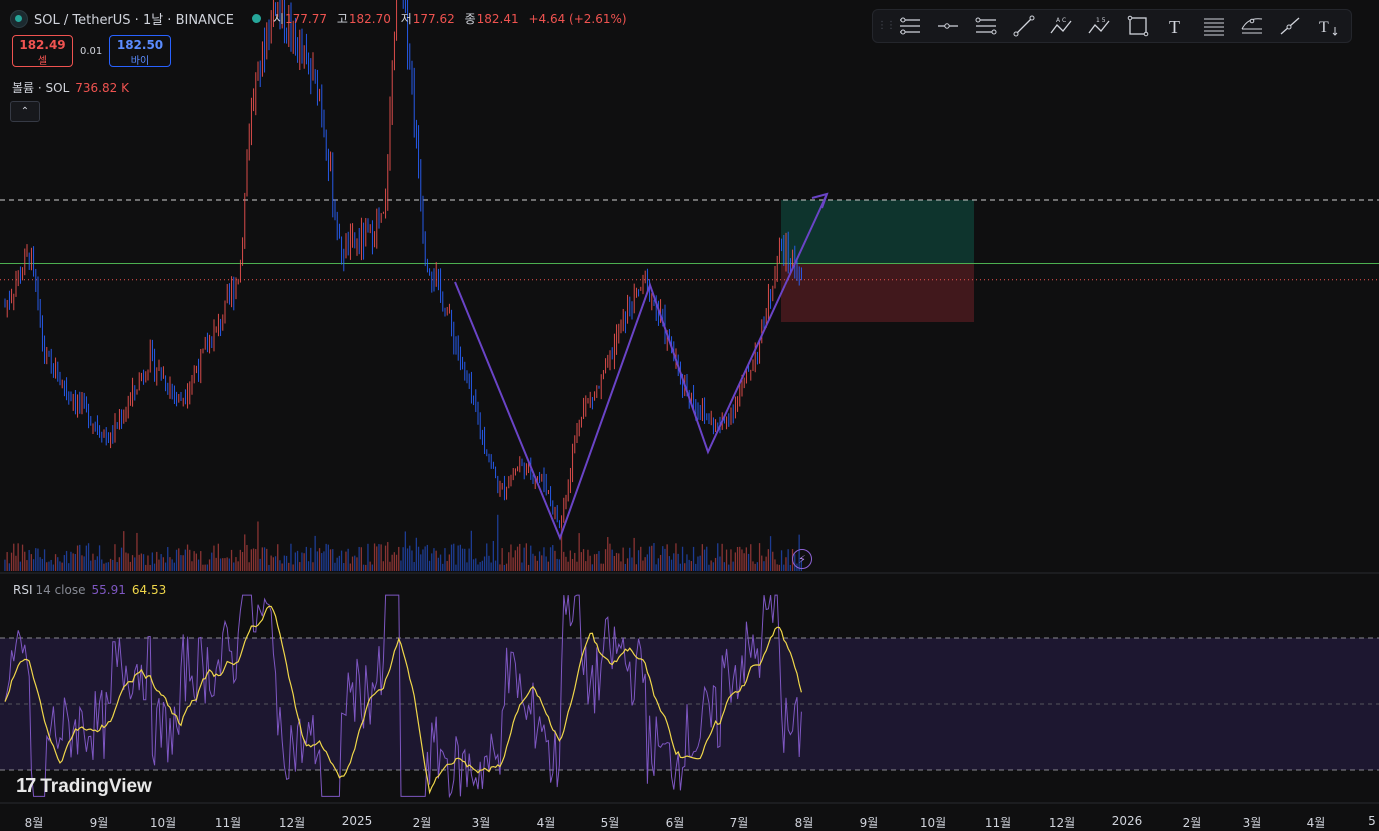 Image resolution: width=1379 pixels, height=831 pixels. What do you see at coordinates (577, 19) in the screenshot?
I see `change-value: +4.64 (+2.61%)` at bounding box center [577, 19].